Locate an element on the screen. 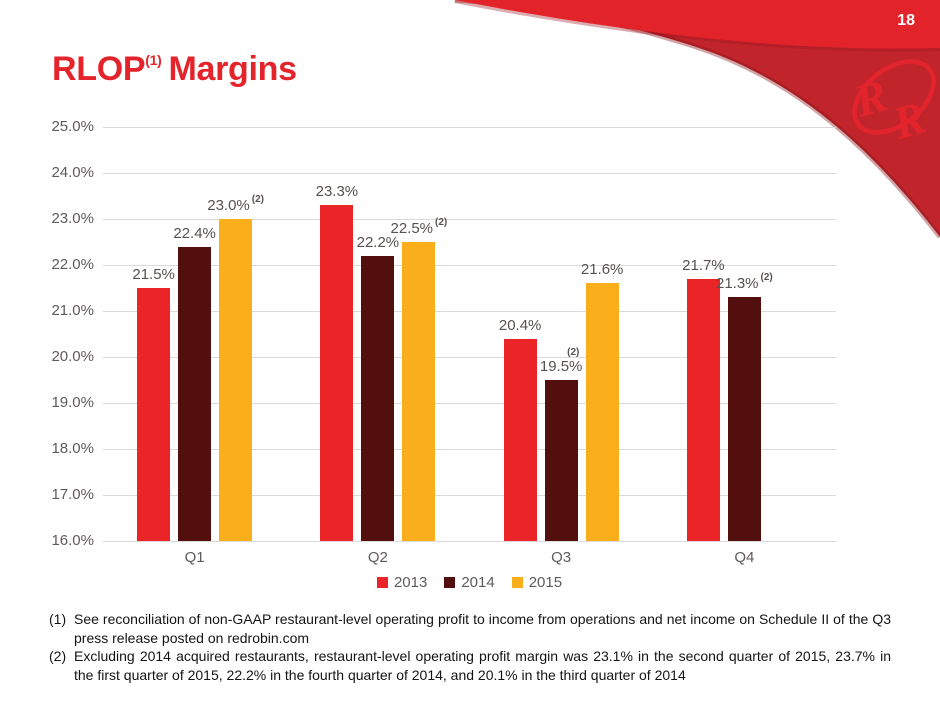  legend-item-2013: 2013 is located at coordinates (402, 582).